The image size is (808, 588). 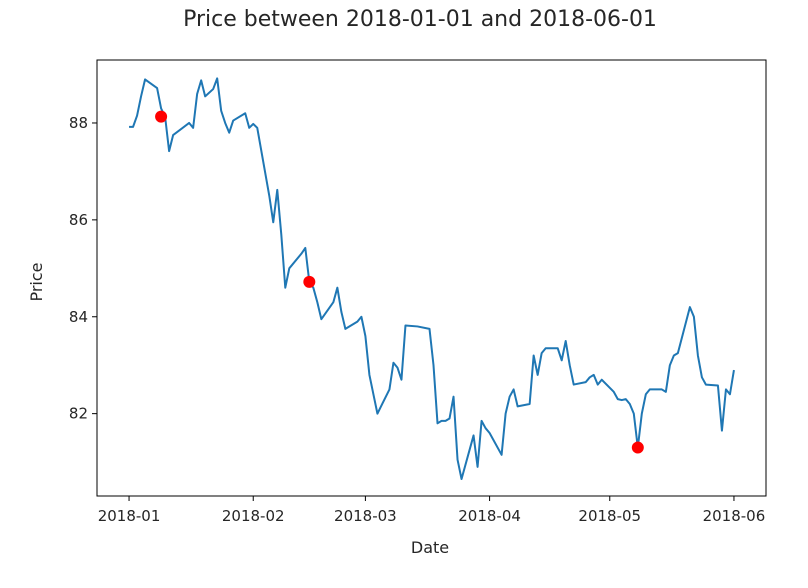 I want to click on y-tick-label-1: 82, so click(x=78, y=414).